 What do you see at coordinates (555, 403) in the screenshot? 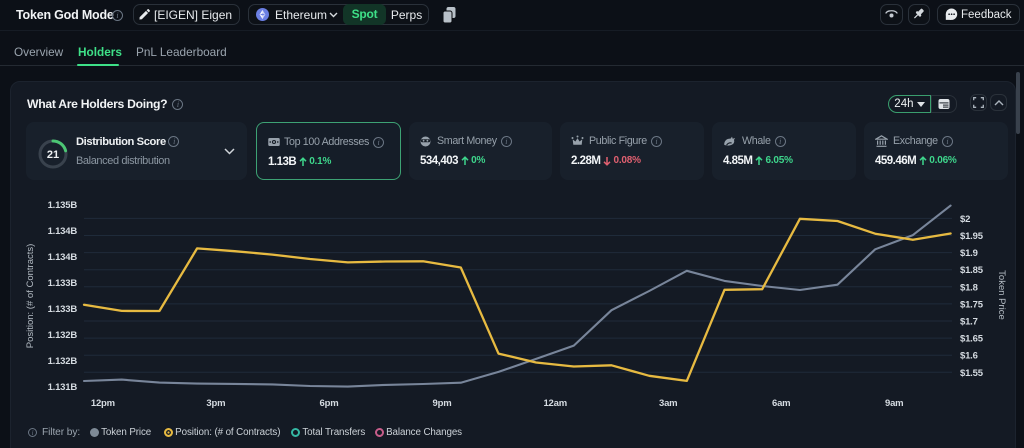
I see `svg-text: 12am` at bounding box center [555, 403].